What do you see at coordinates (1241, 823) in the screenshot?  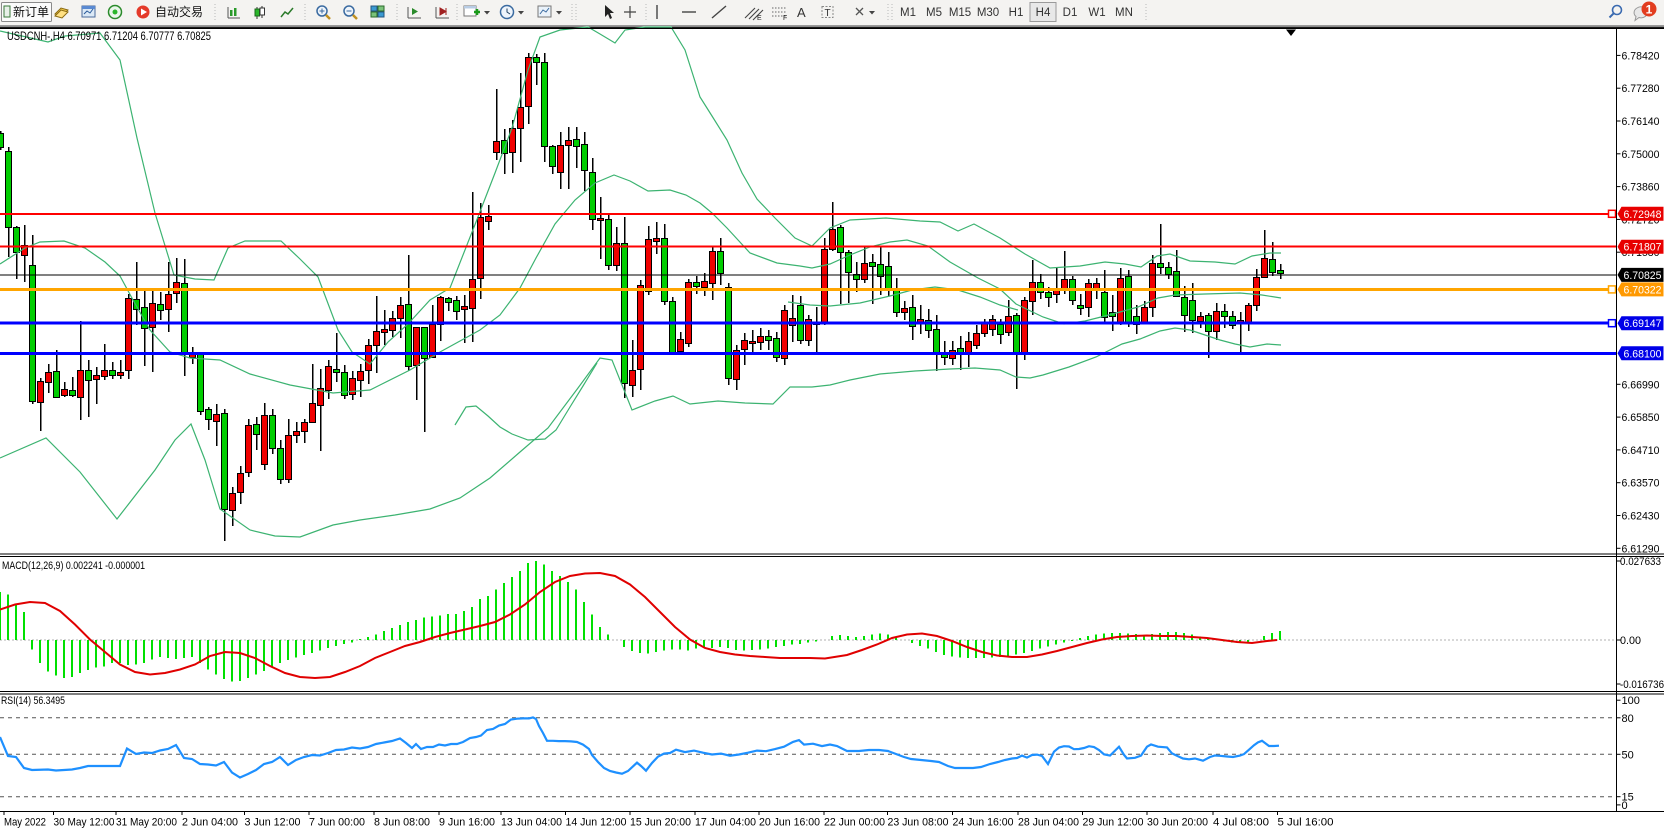 I see `svg-text: 4 Jul 08:00` at bounding box center [1241, 823].